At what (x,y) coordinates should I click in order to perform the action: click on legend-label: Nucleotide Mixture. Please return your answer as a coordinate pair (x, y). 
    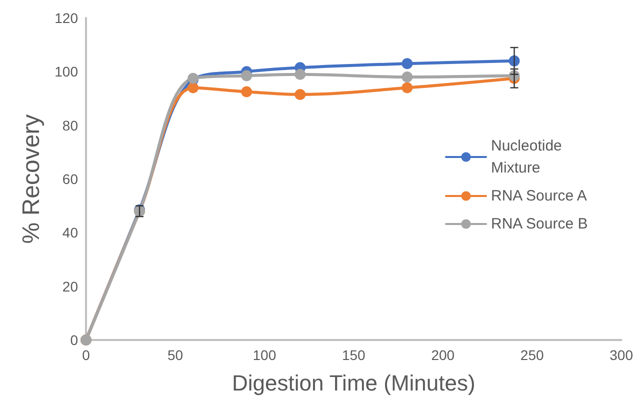
    Looking at the image, I should click on (528, 157).